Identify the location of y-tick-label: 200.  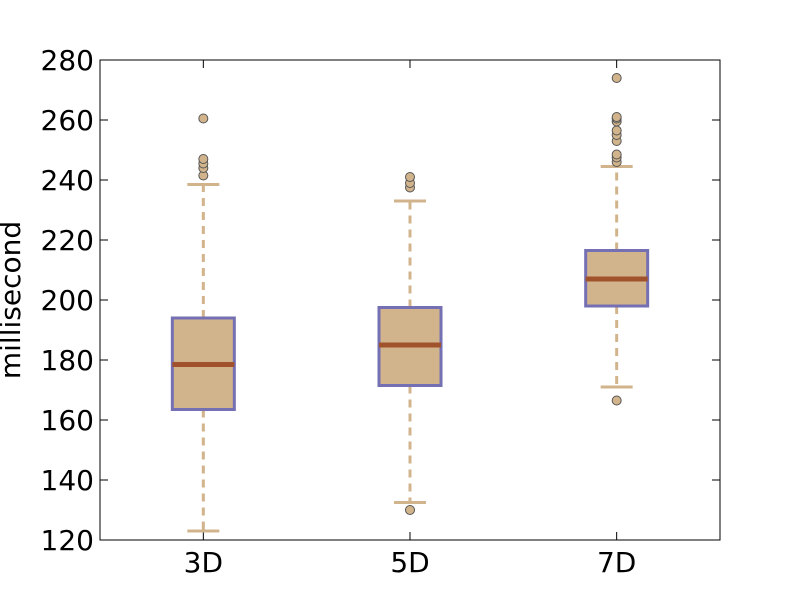
(67, 300).